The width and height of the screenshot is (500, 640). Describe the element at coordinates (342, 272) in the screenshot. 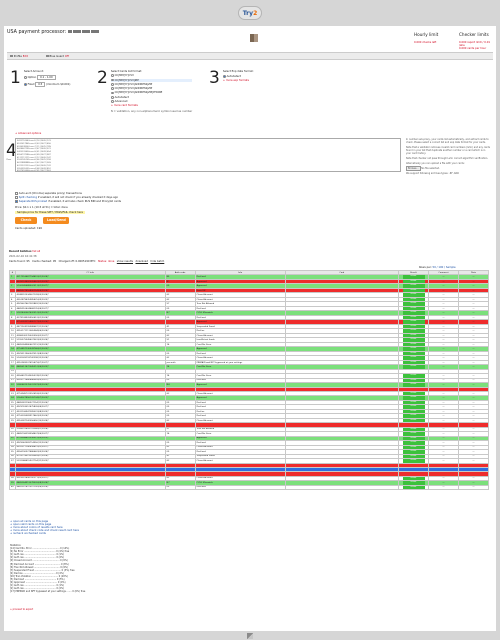

I see `column-header: Card` at that location.